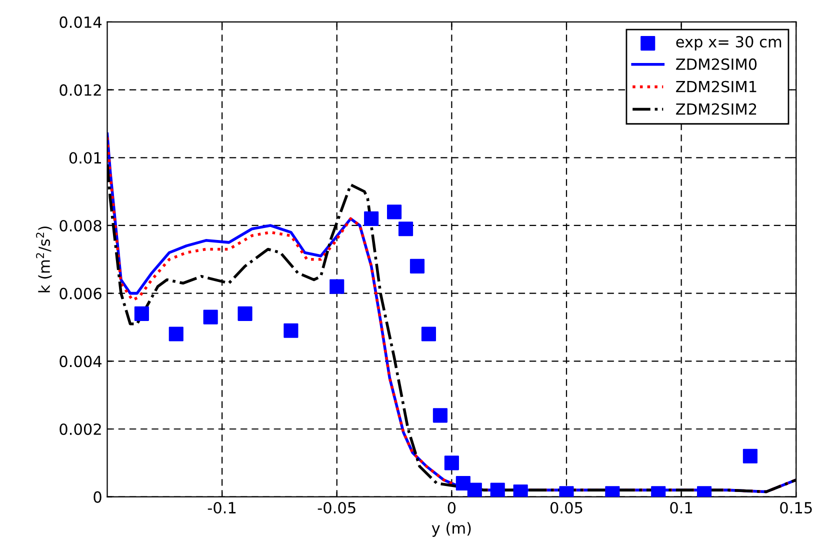  Describe the element at coordinates (716, 64) in the screenshot. I see `legend-label: ZDM2SIM0` at that location.